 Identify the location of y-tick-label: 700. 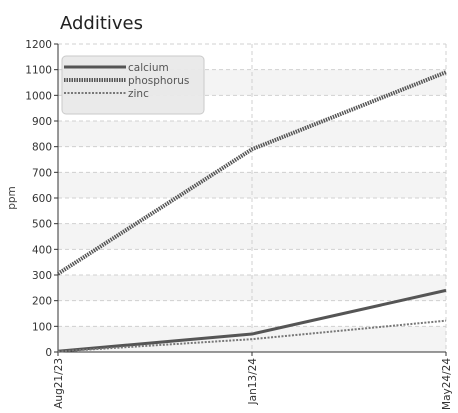
(42, 173).